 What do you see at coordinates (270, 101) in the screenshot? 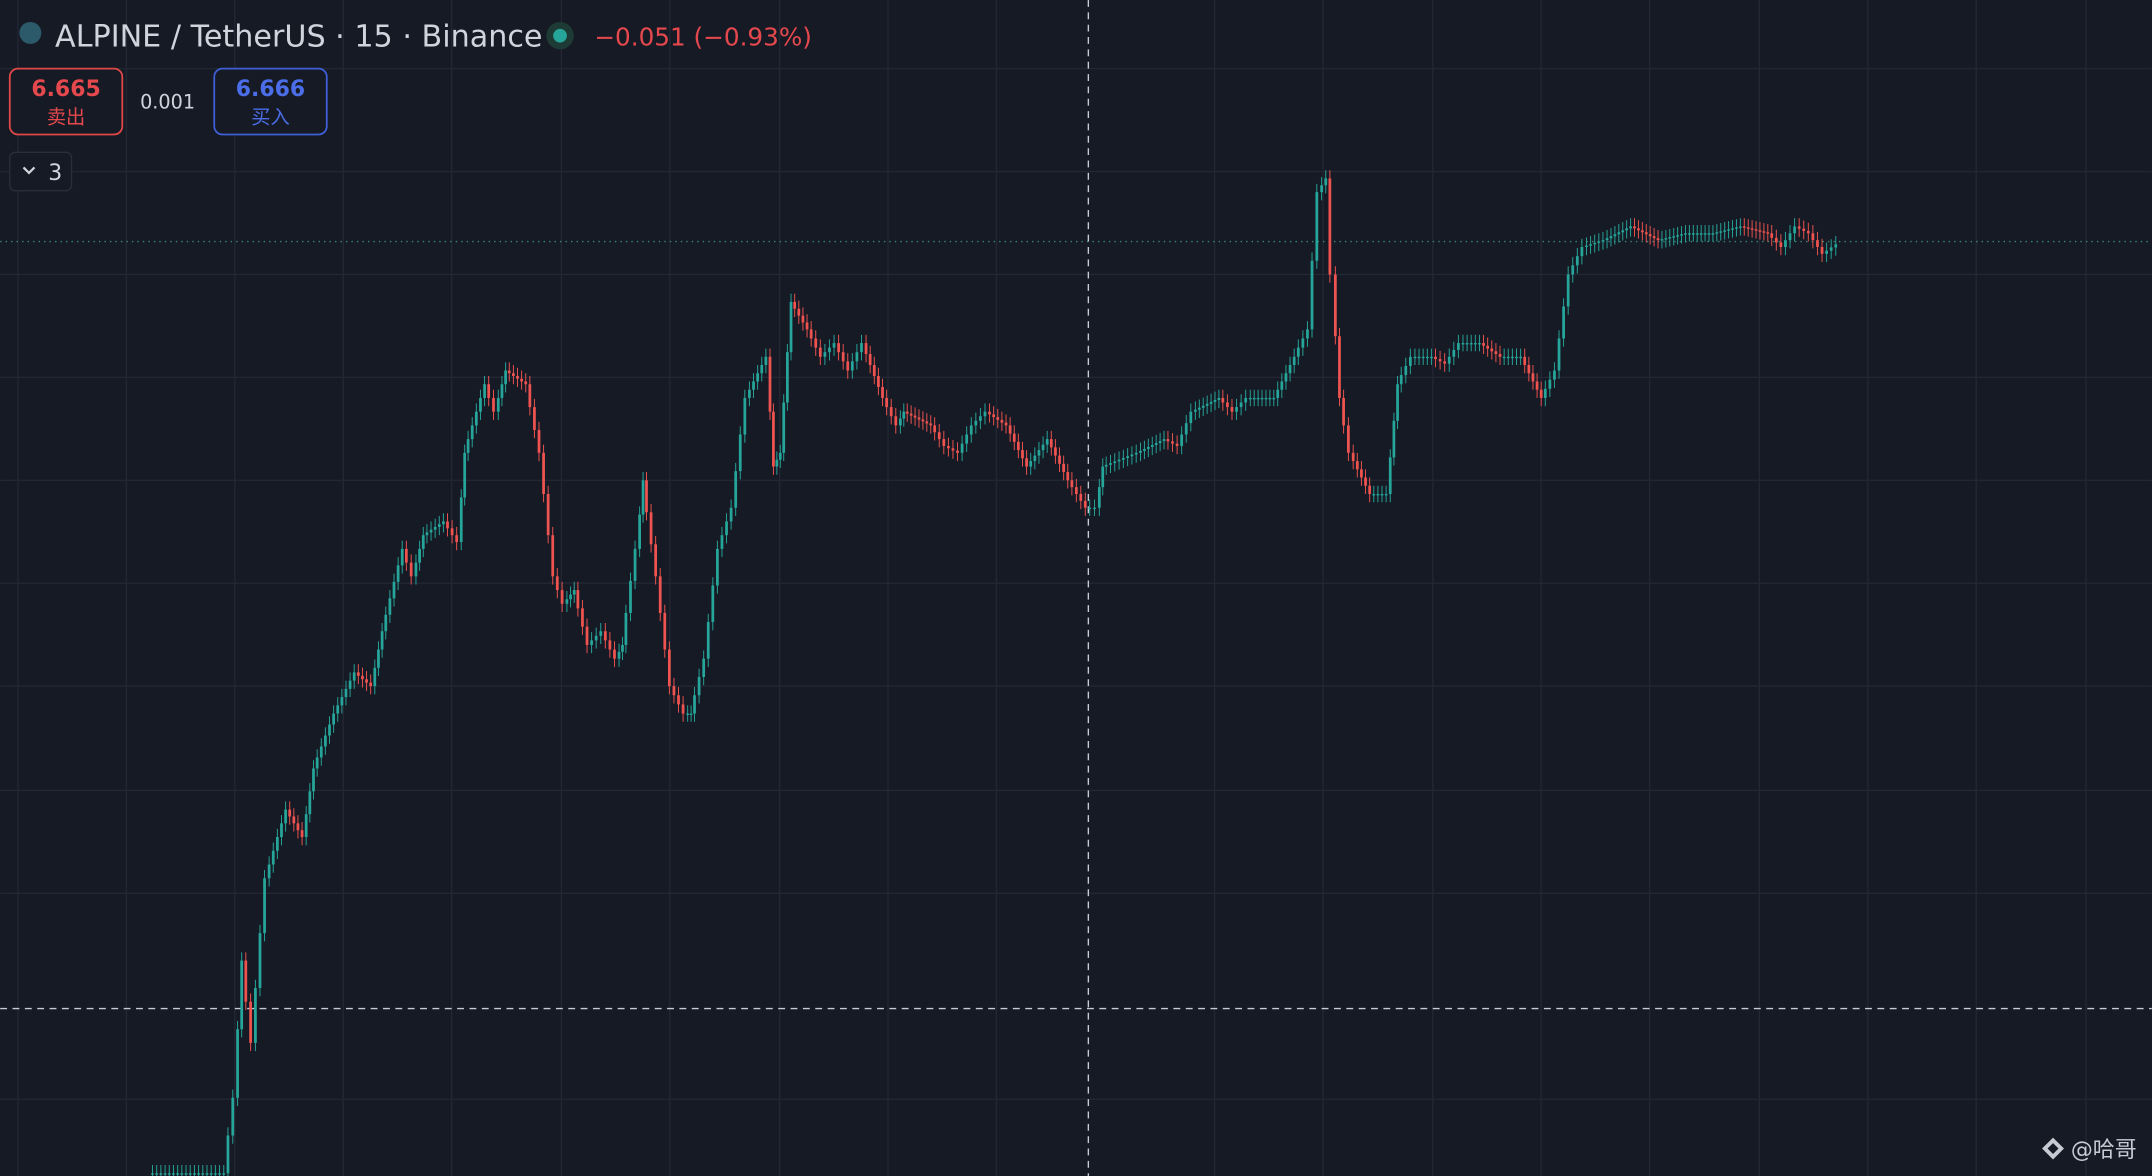
I see `buy-button` at bounding box center [270, 101].